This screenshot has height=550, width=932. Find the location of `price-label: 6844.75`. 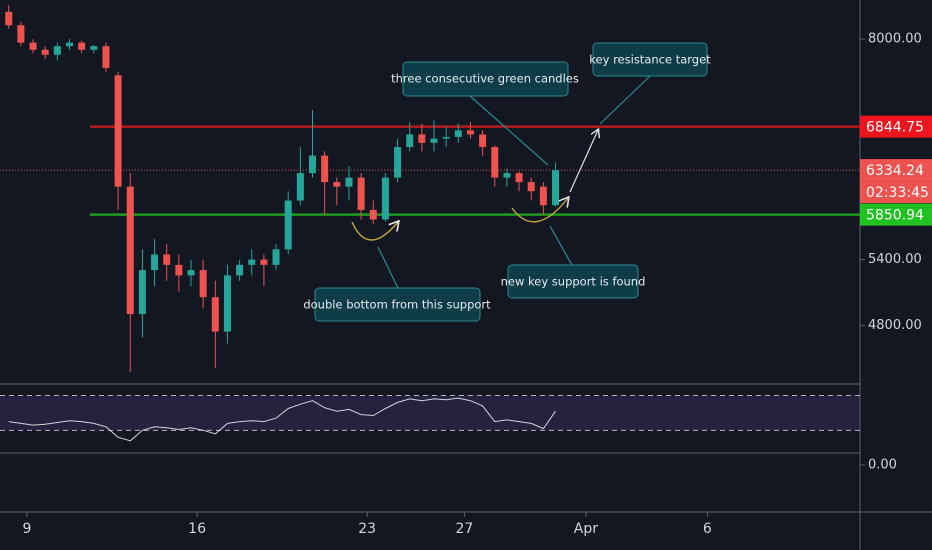

price-label: 6844.75 is located at coordinates (895, 128).